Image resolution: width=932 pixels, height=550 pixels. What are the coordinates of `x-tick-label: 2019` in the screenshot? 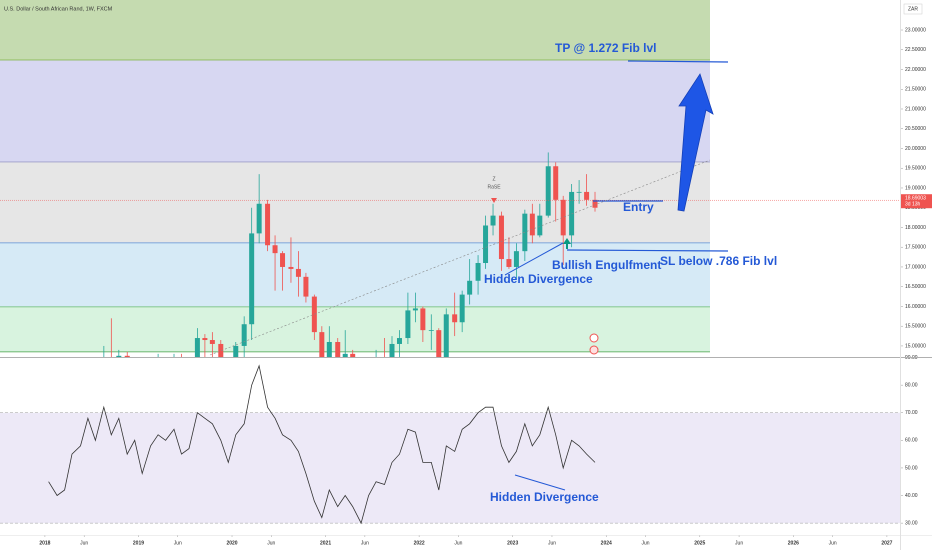 It's located at (138, 543).